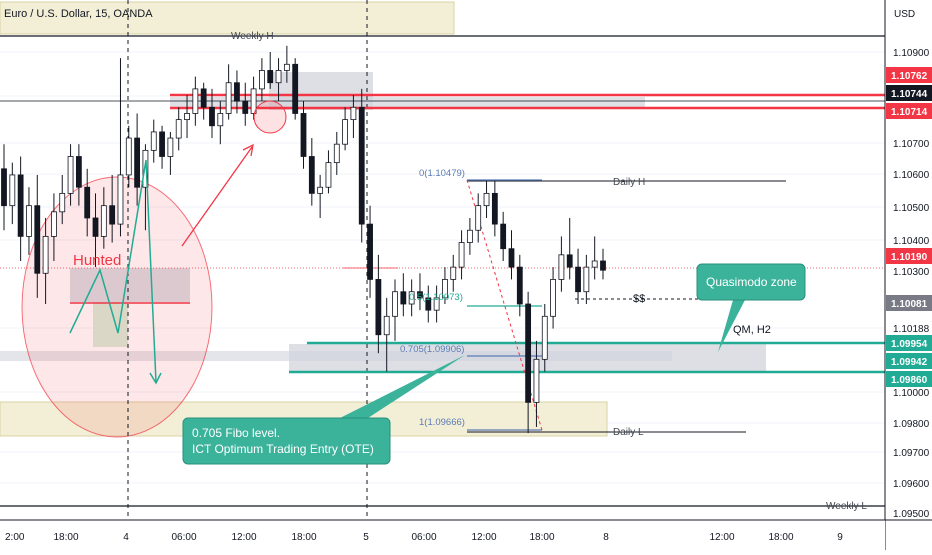 Image resolution: width=932 pixels, height=555 pixels. What do you see at coordinates (909, 379) in the screenshot?
I see `price-tag: 1.09860` at bounding box center [909, 379].